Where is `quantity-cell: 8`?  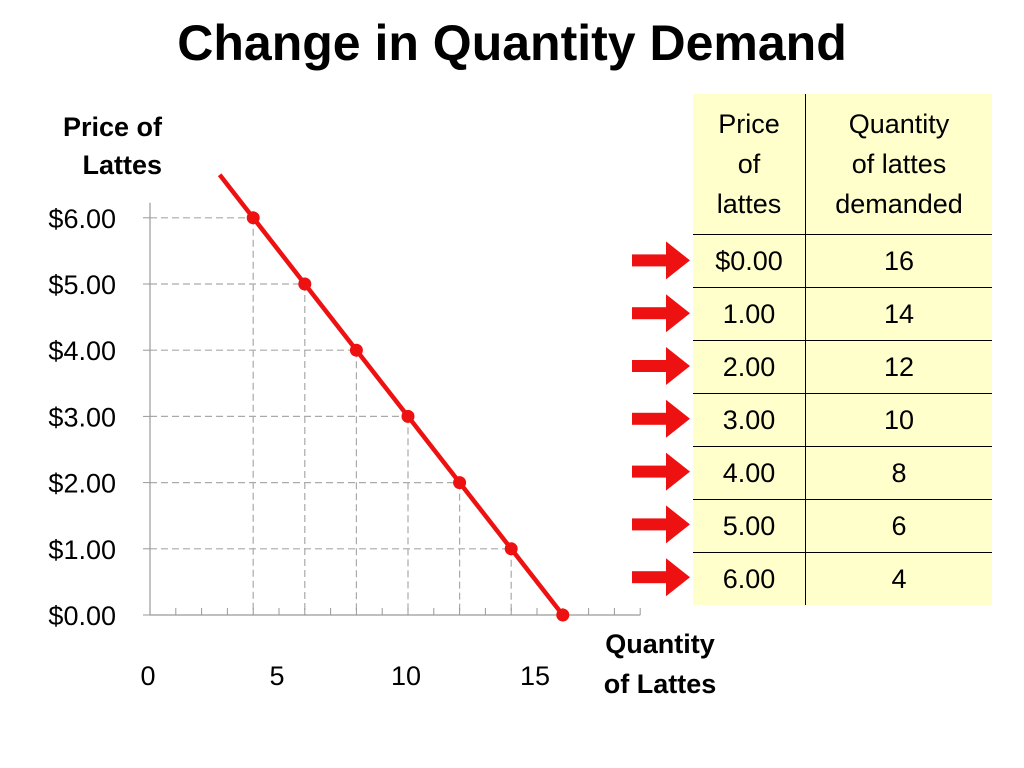 quantity-cell: 8 is located at coordinates (898, 473).